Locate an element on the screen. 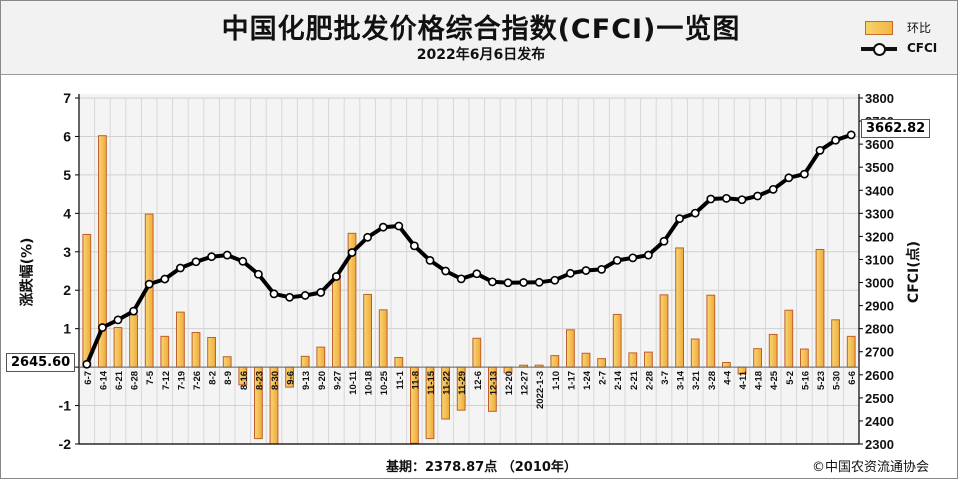 This screenshot has height=479, width=958. x-tick-label: 11-1 is located at coordinates (400, 379).